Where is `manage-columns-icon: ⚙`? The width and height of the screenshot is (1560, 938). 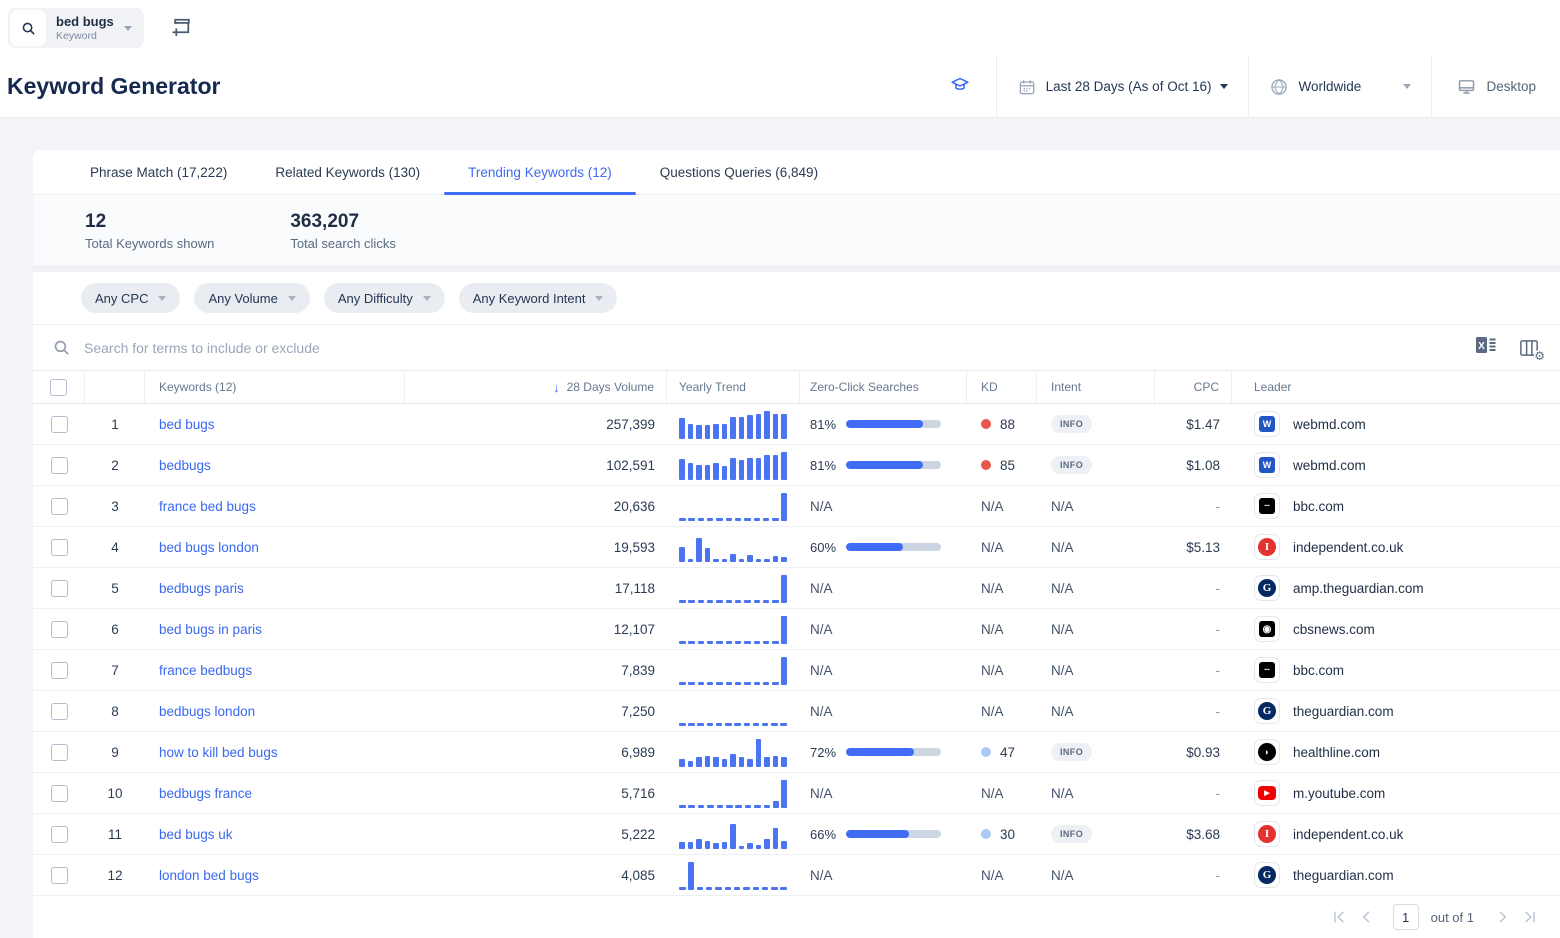
manage-columns-icon: ⚙ is located at coordinates (1532, 350).